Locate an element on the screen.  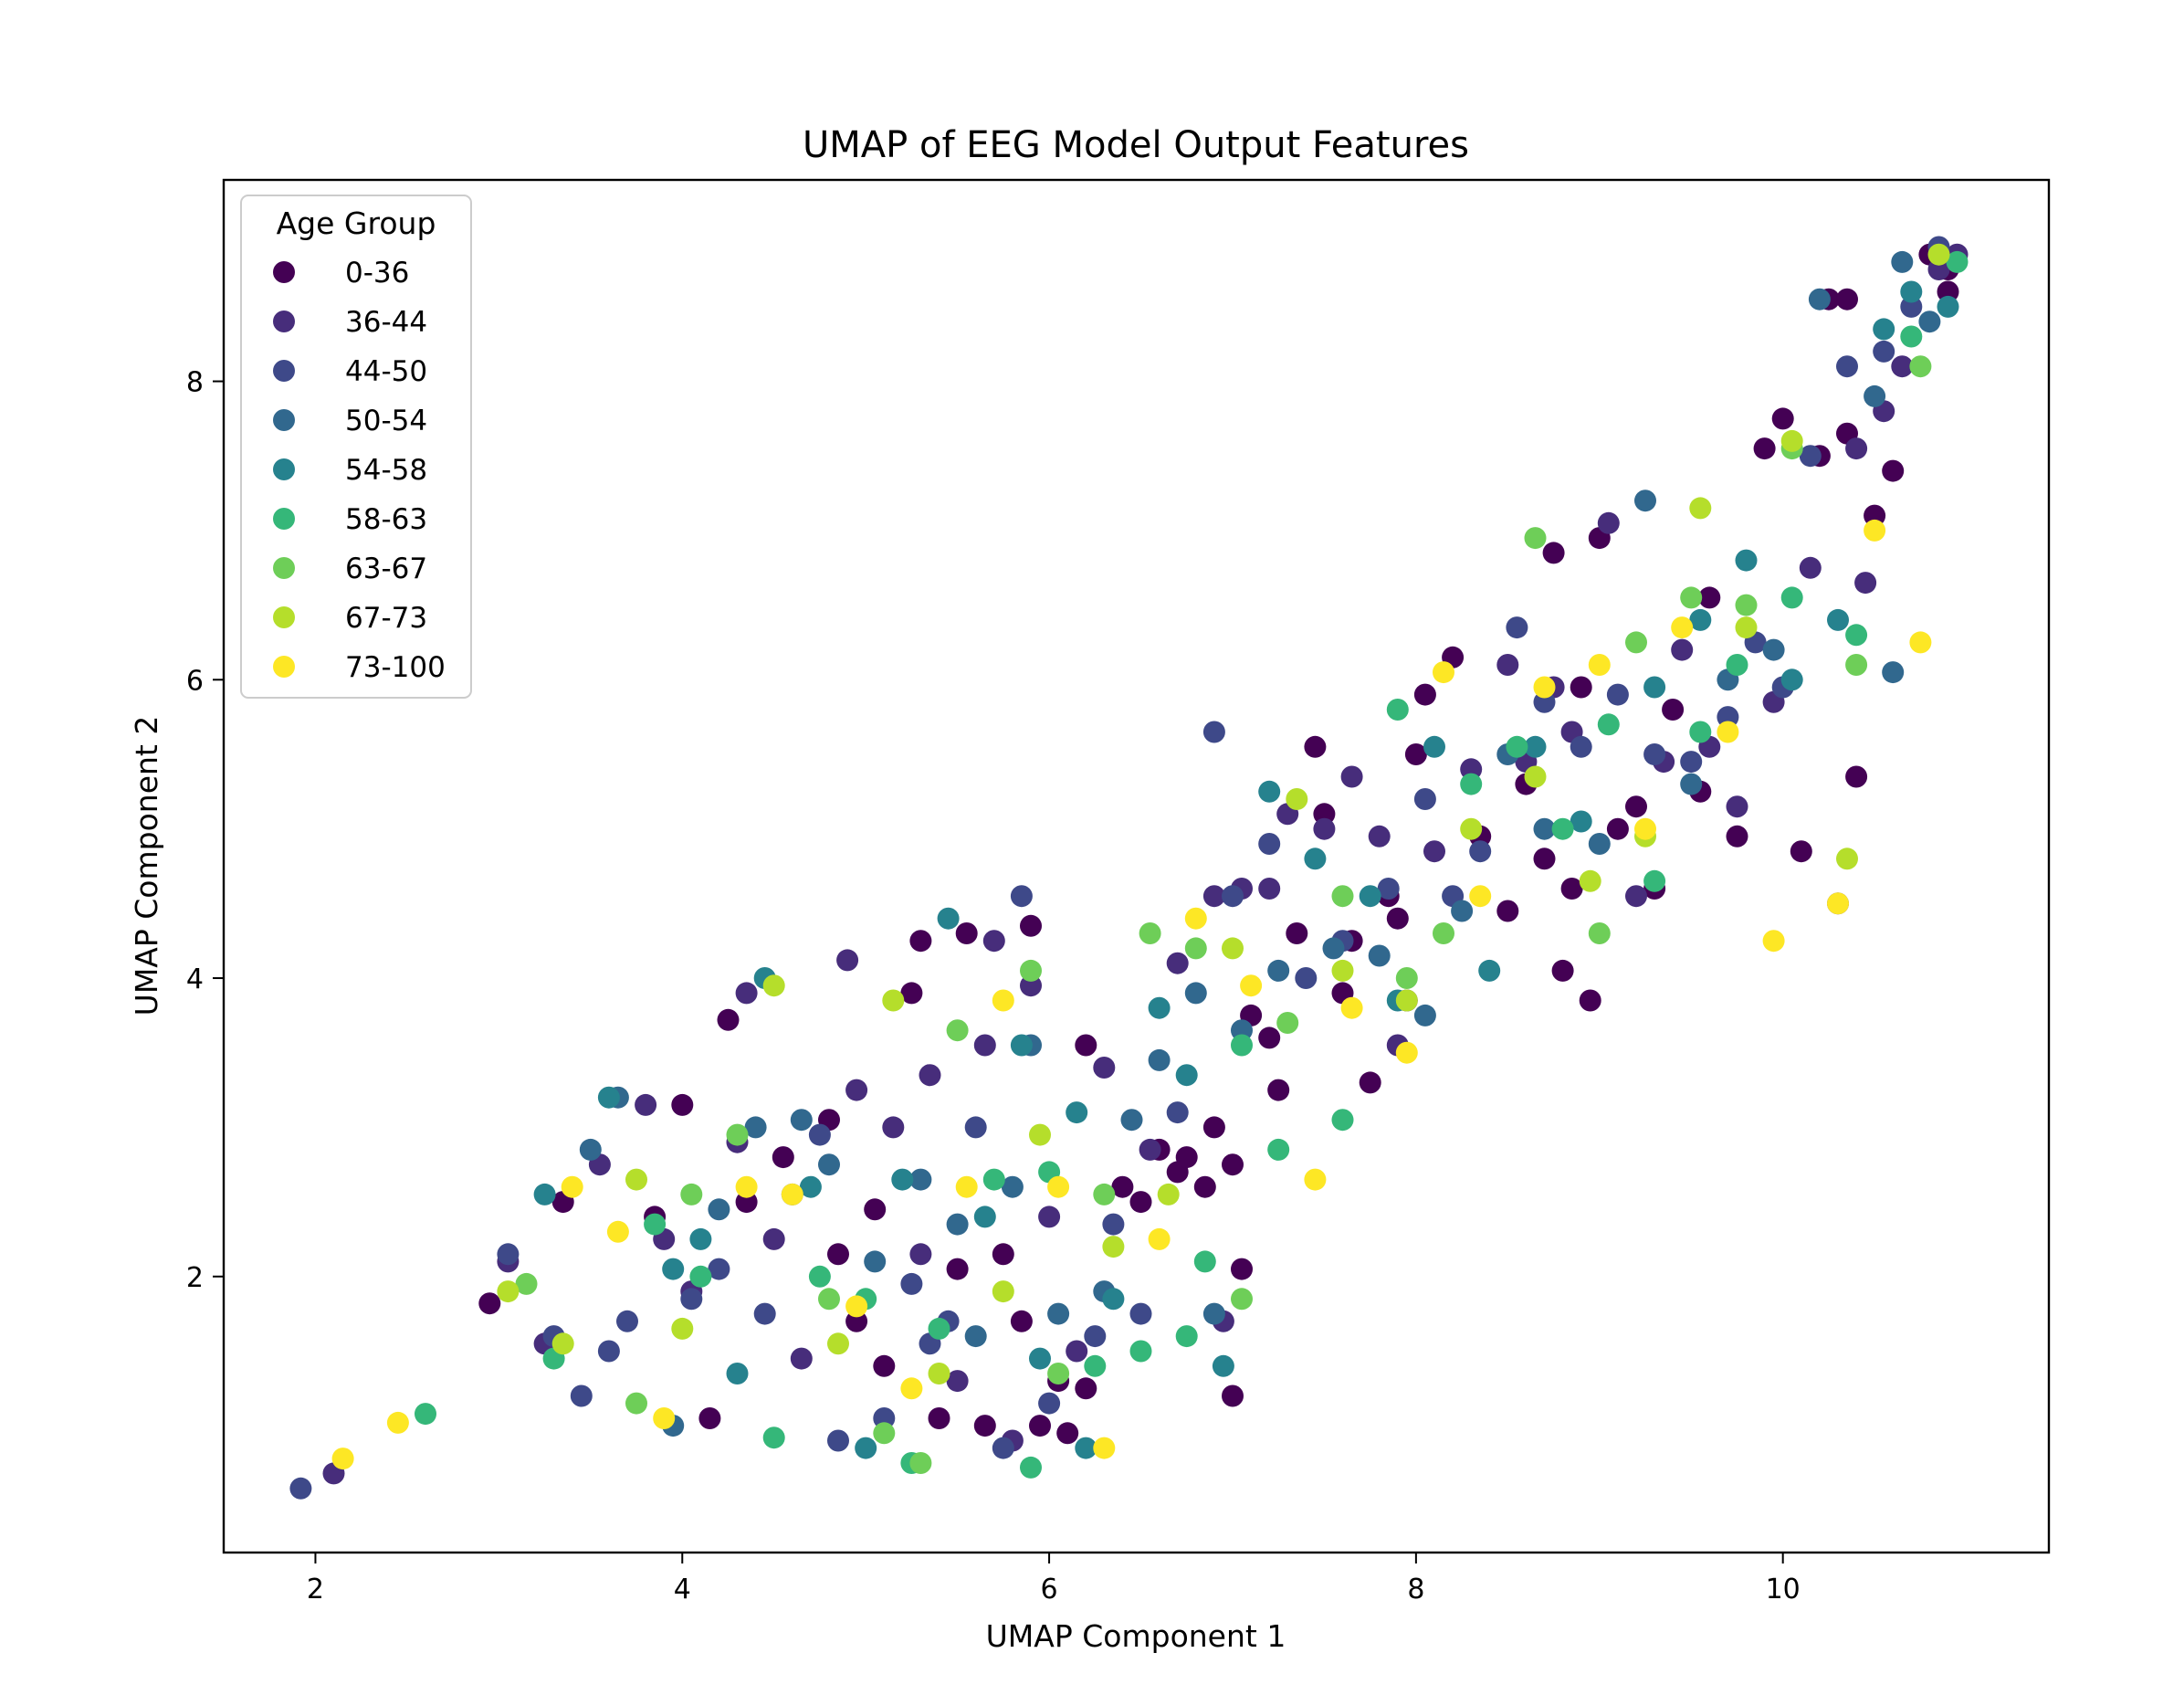
y-axis: 2 4 6 8 is located at coordinates (205, 830).